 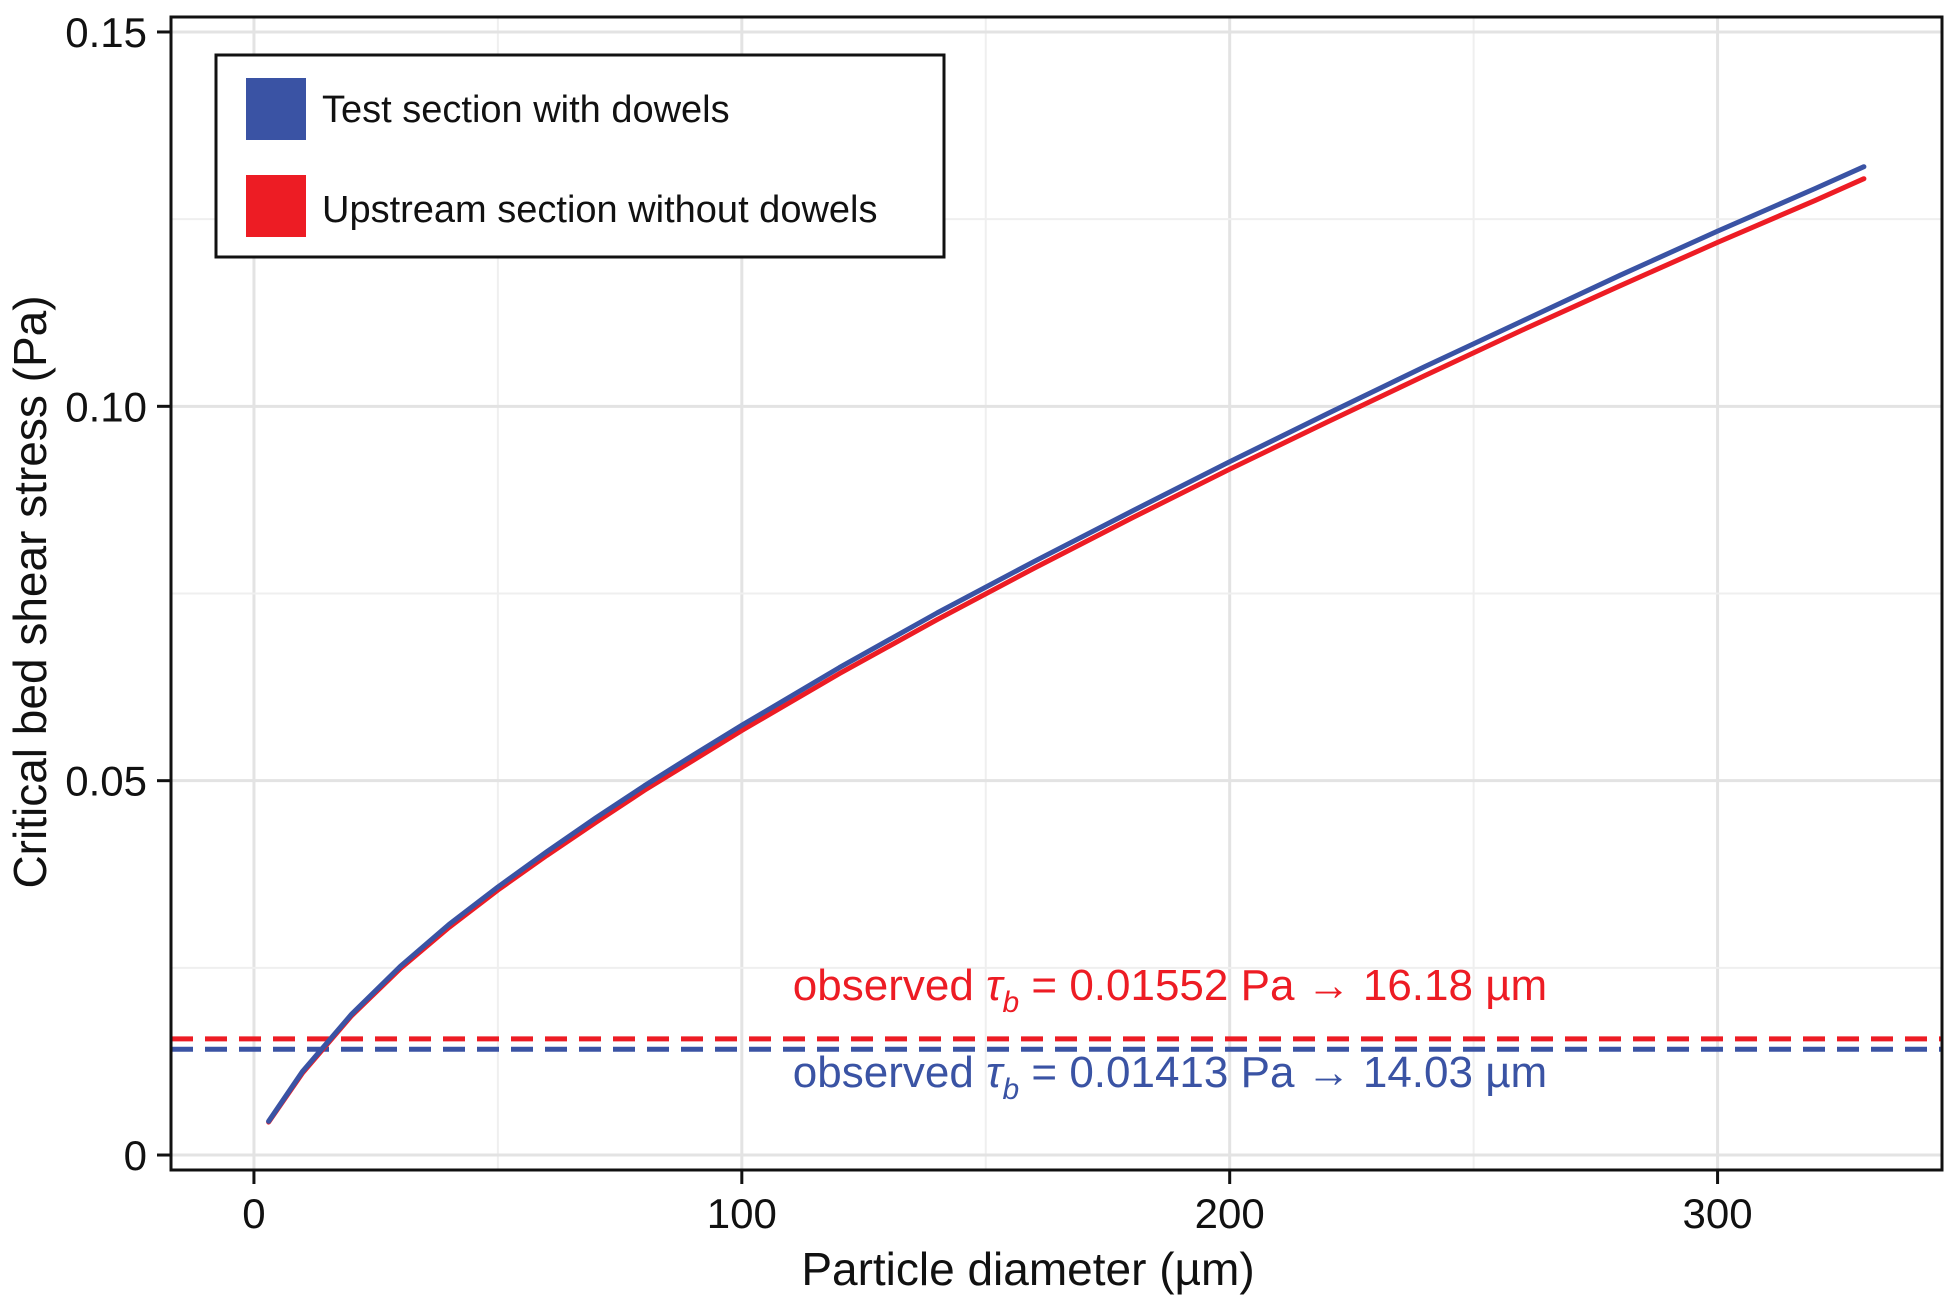 I want to click on y-tick-label: 0, so click(x=135, y=1155).